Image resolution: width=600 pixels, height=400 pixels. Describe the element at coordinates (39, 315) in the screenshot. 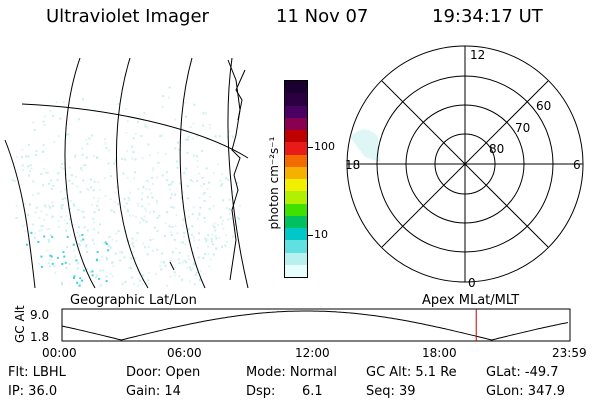

I see `altitude-ytick-top: 9.0` at that location.